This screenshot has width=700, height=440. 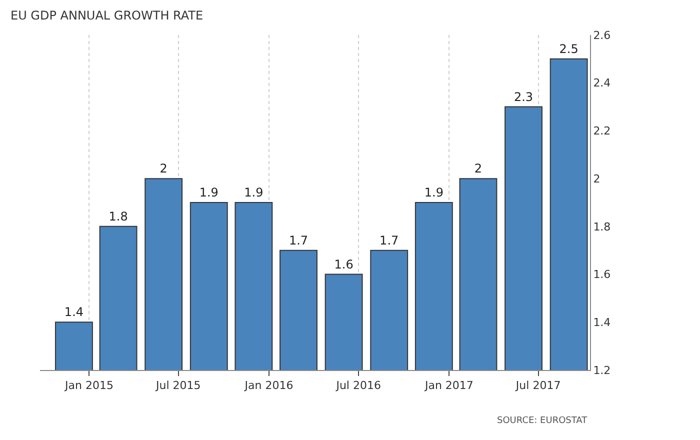 What do you see at coordinates (602, 227) in the screenshot?
I see `y-tick-label: 1.8` at bounding box center [602, 227].